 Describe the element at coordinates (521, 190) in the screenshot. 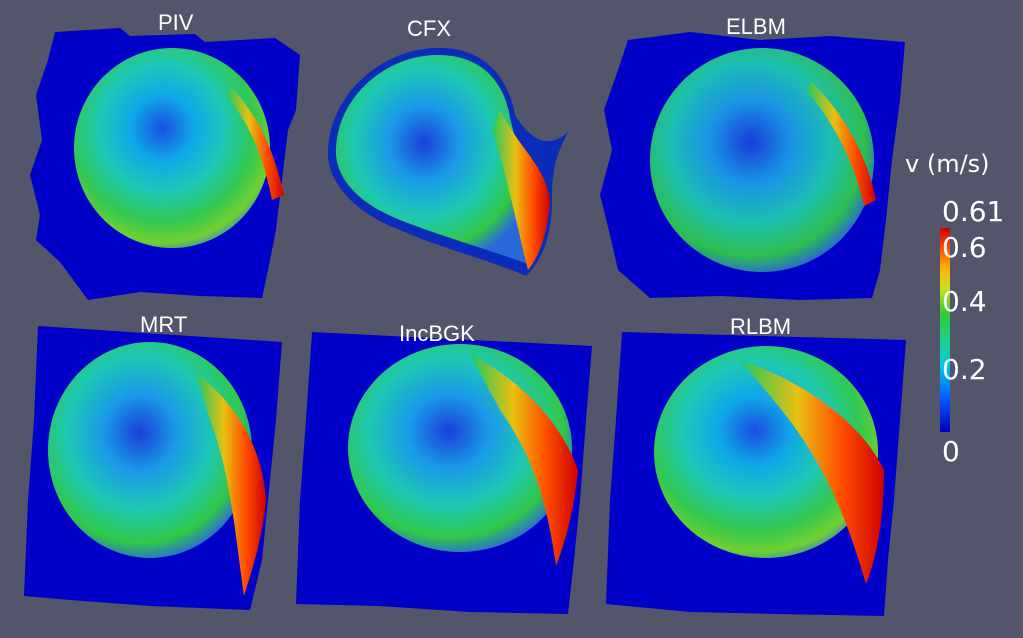

I see `cfx-jet` at that location.